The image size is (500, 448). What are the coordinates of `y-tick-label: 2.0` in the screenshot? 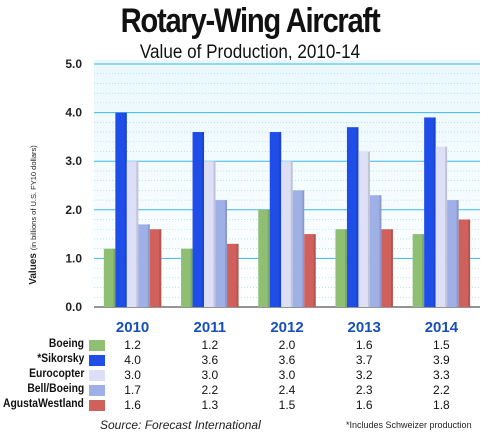 It's located at (73, 210).